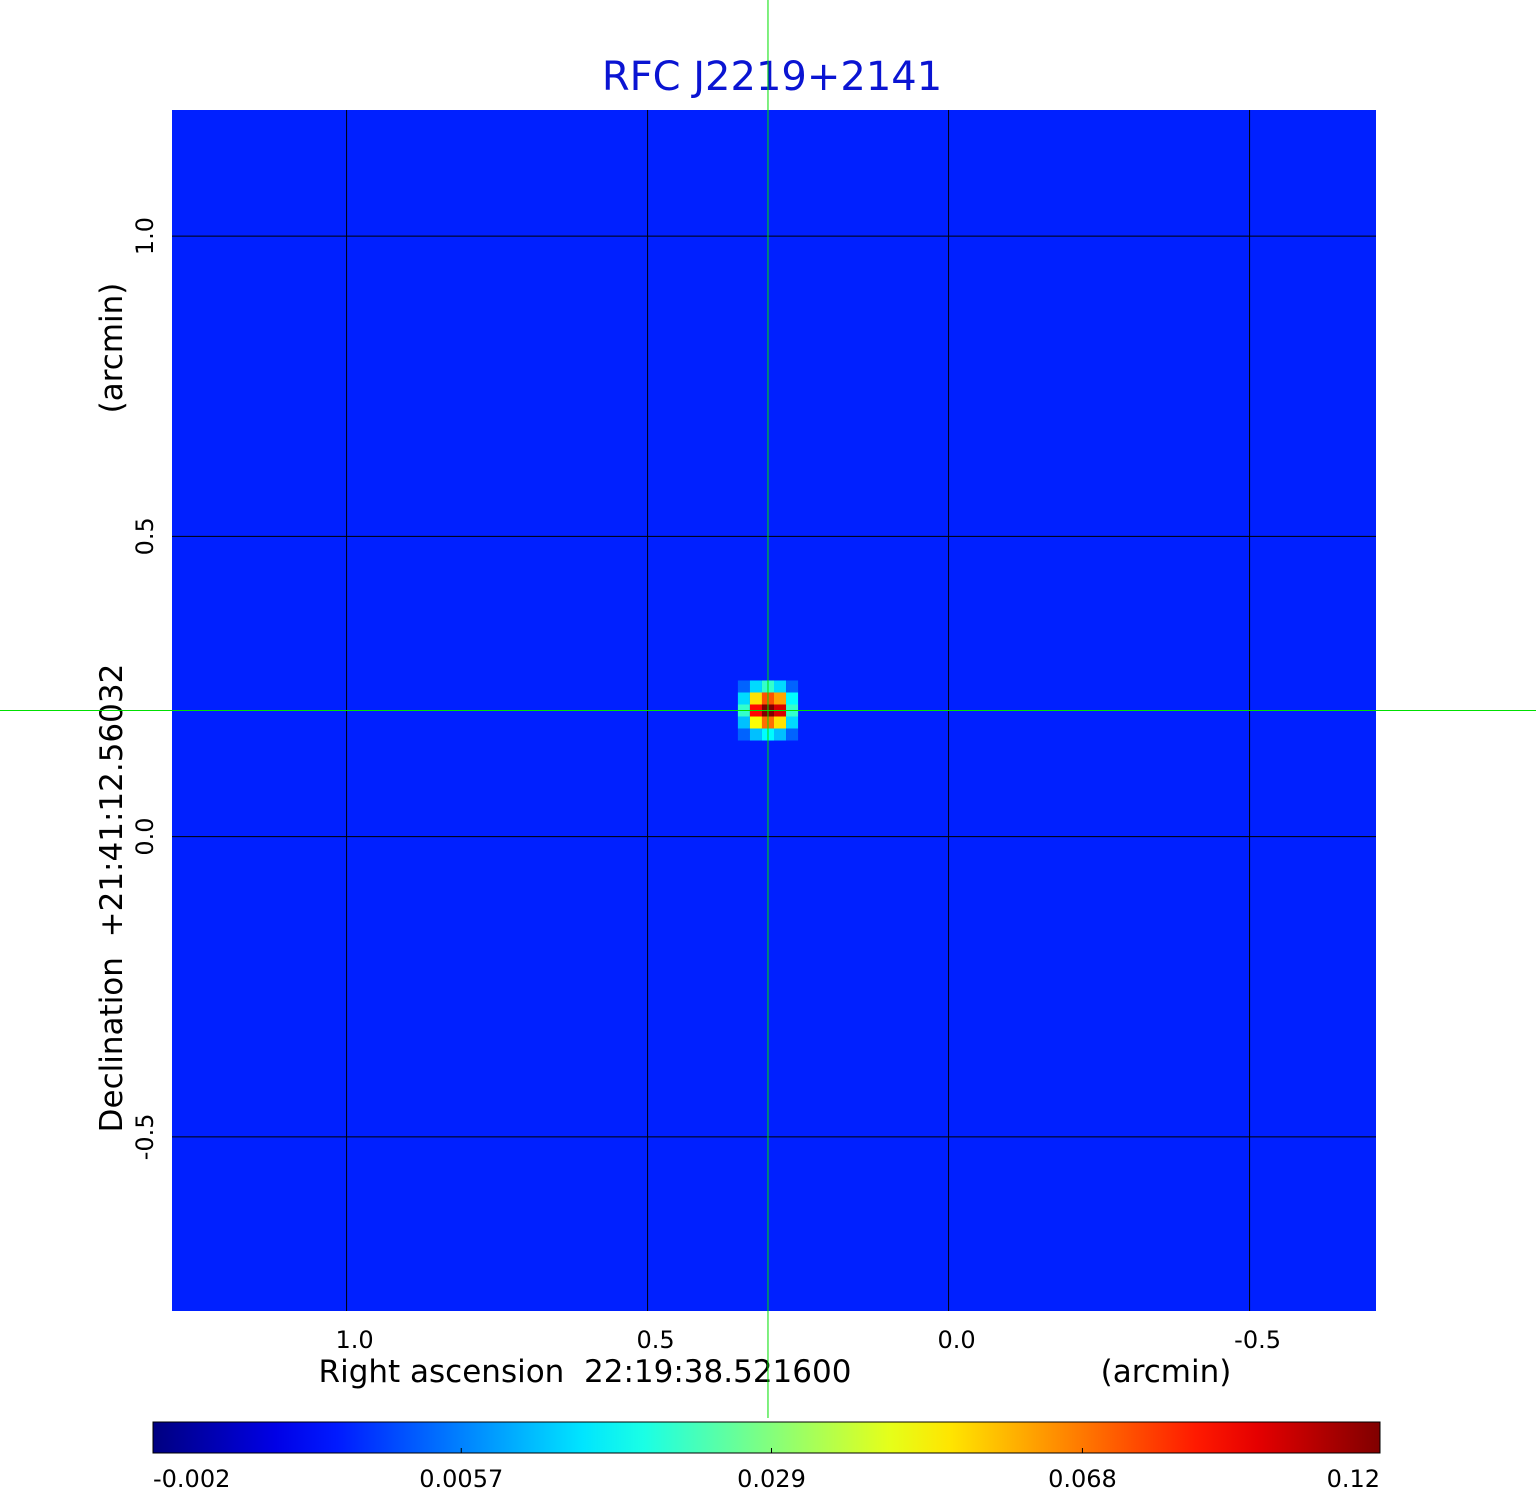 This screenshot has width=1536, height=1511. What do you see at coordinates (145, 236) in the screenshot?
I see `y-tick-label: 1.0` at bounding box center [145, 236].